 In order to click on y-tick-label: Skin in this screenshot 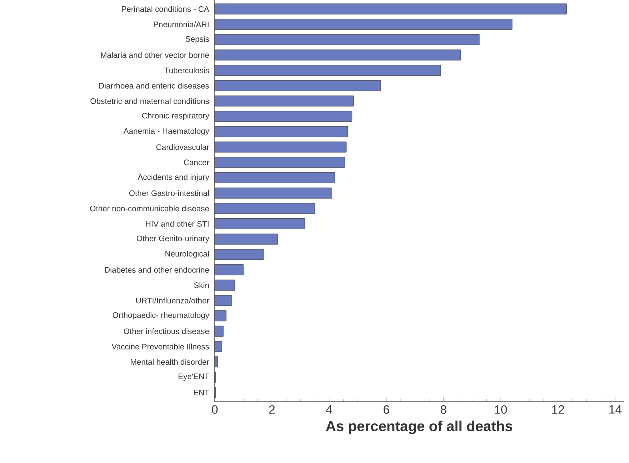, I will do `click(202, 285)`.